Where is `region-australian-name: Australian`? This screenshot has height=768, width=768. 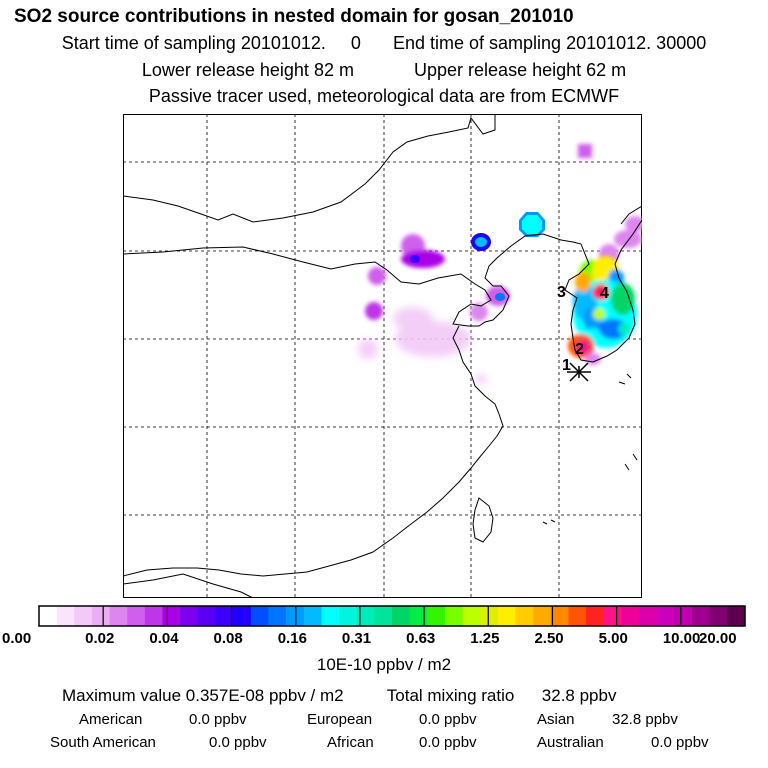 region-australian-name: Australian is located at coordinates (570, 742).